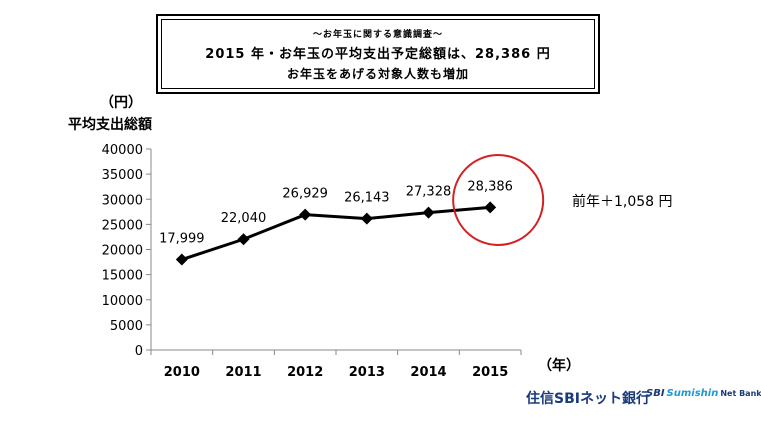 The width and height of the screenshot is (761, 424). I want to click on data-label: 26,143, so click(367, 198).